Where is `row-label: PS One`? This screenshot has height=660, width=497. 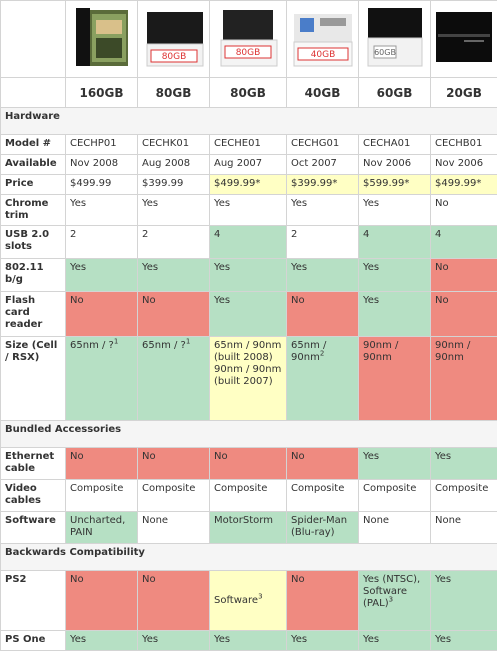 row-label: PS One is located at coordinates (33, 640).